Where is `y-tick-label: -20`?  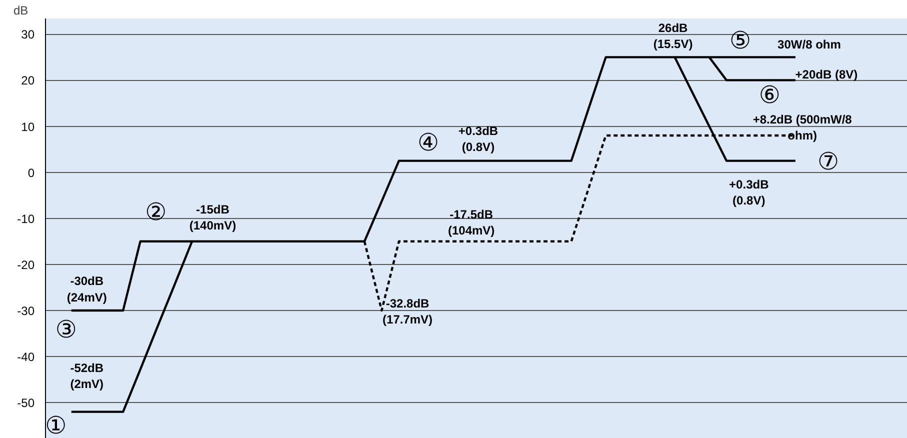 y-tick-label: -20 is located at coordinates (26, 265).